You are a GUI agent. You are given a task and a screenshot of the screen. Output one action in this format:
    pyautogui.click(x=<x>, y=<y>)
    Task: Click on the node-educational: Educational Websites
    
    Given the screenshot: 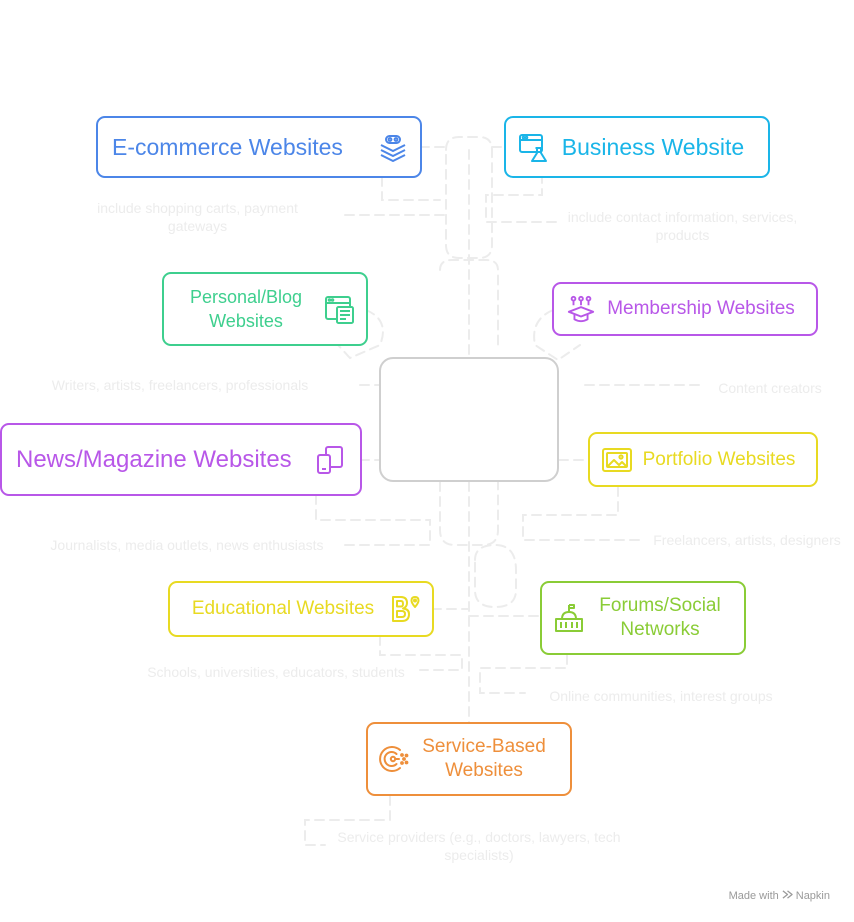 What is the action you would take?
    pyautogui.click(x=301, y=609)
    